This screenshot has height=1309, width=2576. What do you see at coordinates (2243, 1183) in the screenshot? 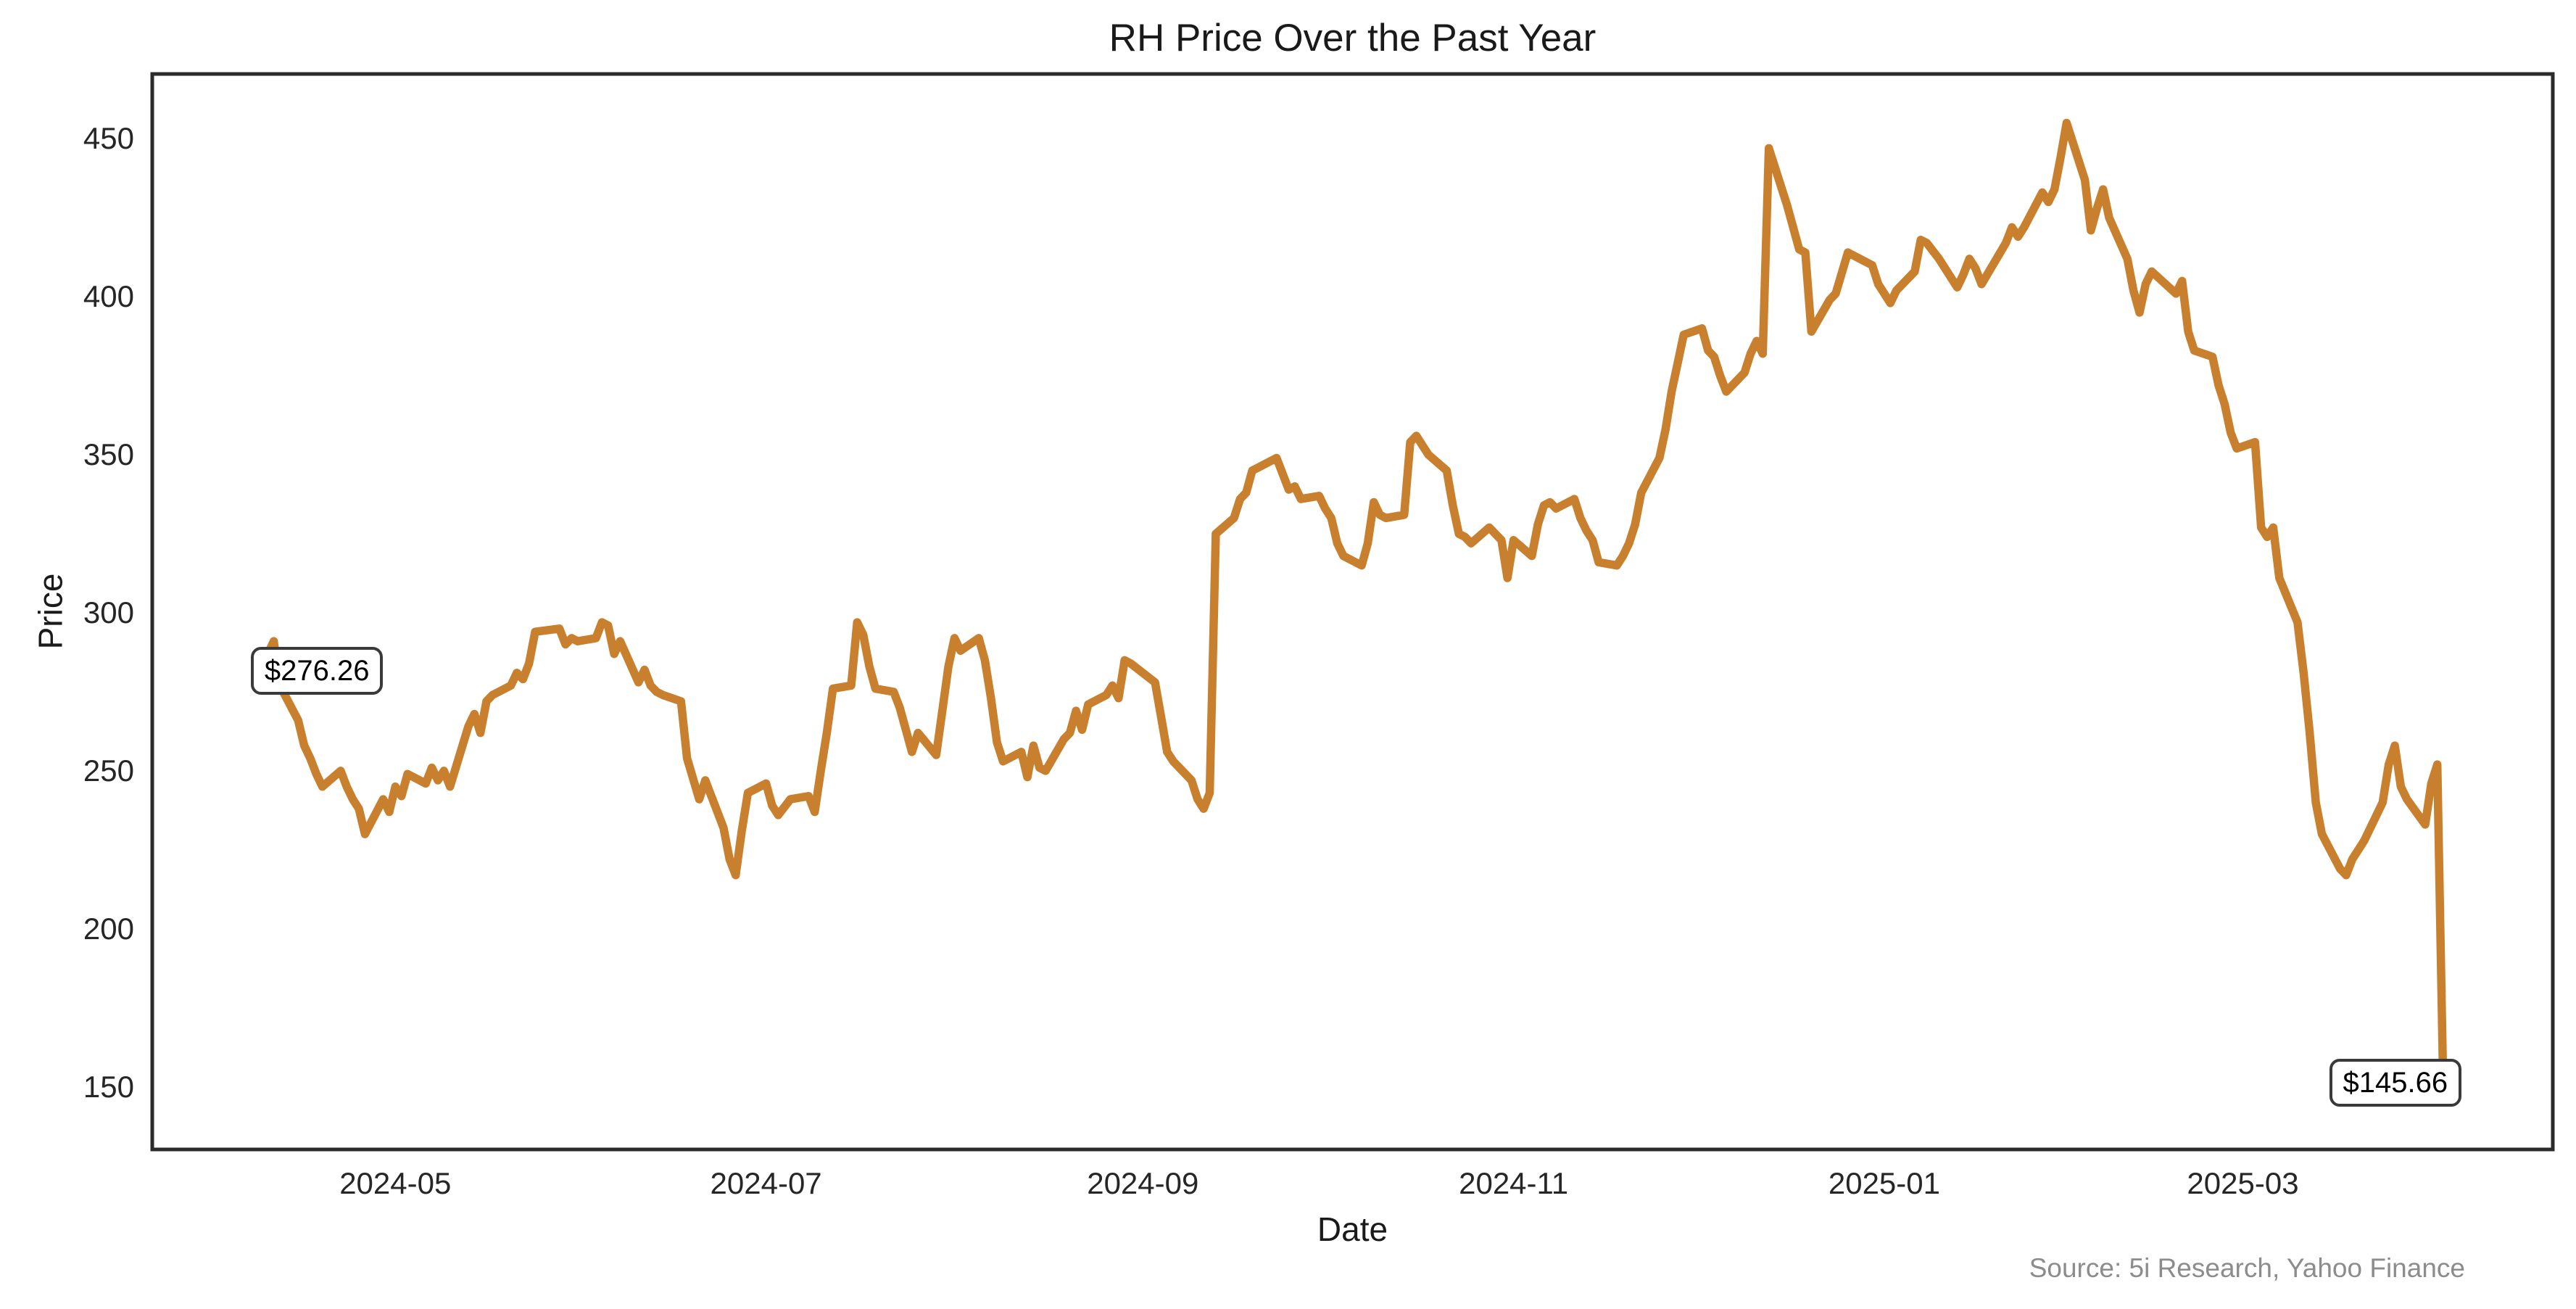
I see `x-tick-label: 2025-03` at bounding box center [2243, 1183].